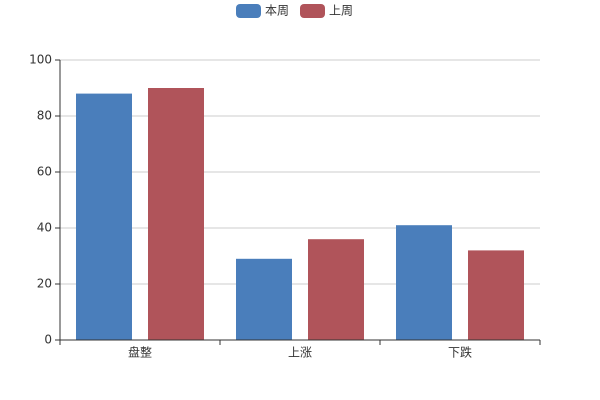  I want to click on x-tick-label: 上涨, so click(300, 352).